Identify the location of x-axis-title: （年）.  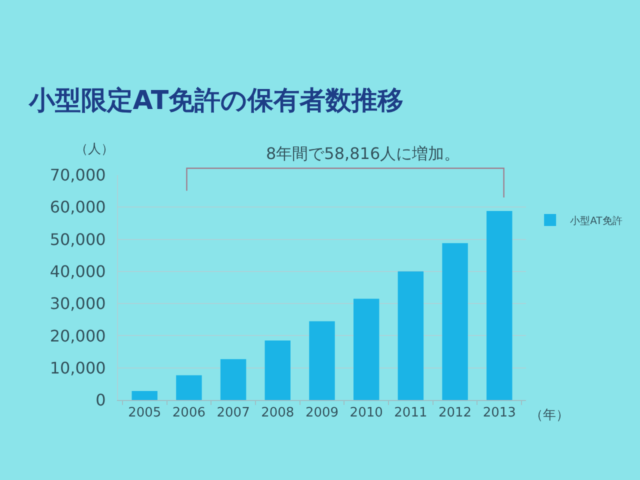
(549, 415).